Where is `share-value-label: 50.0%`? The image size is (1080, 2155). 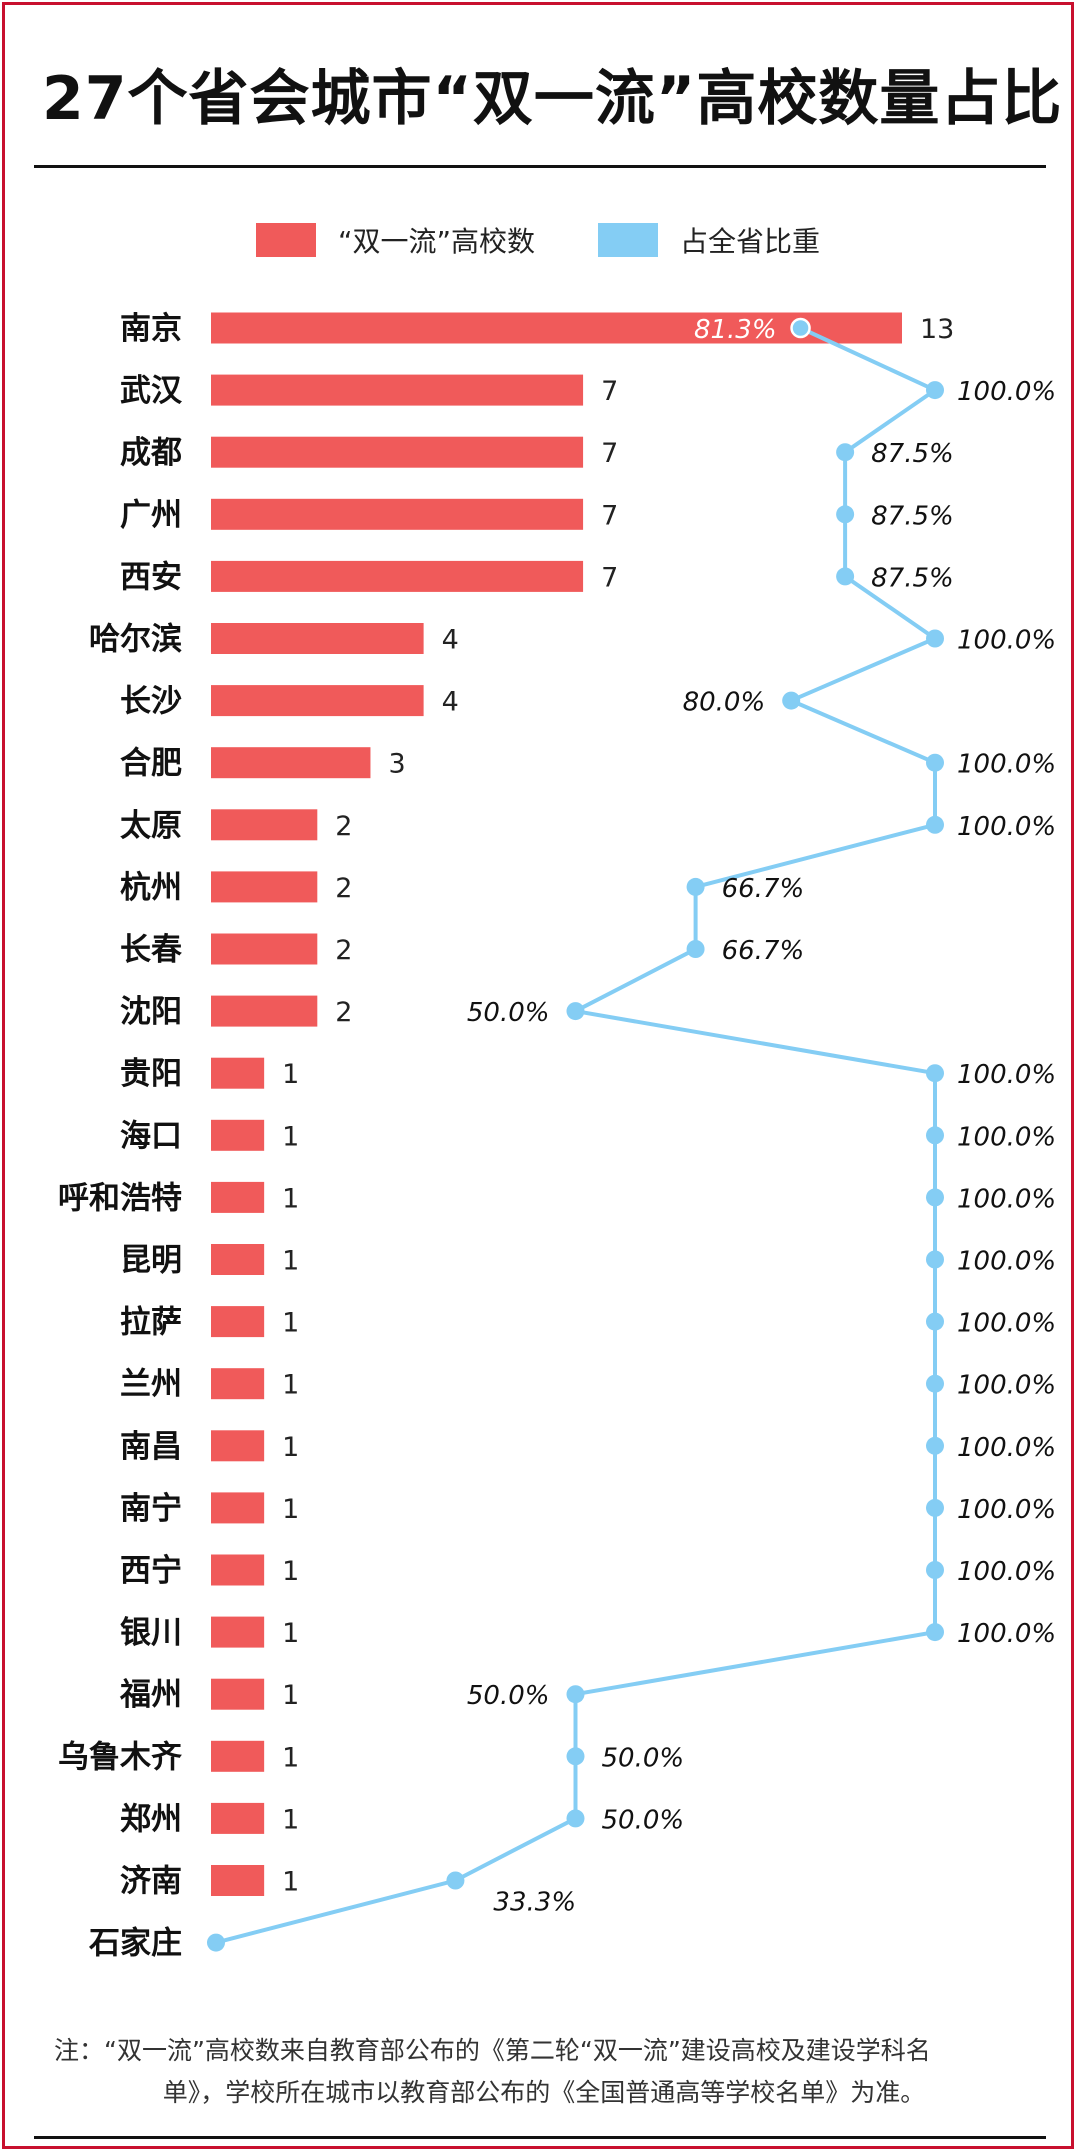
share-value-label: 50.0% is located at coordinates (643, 1820).